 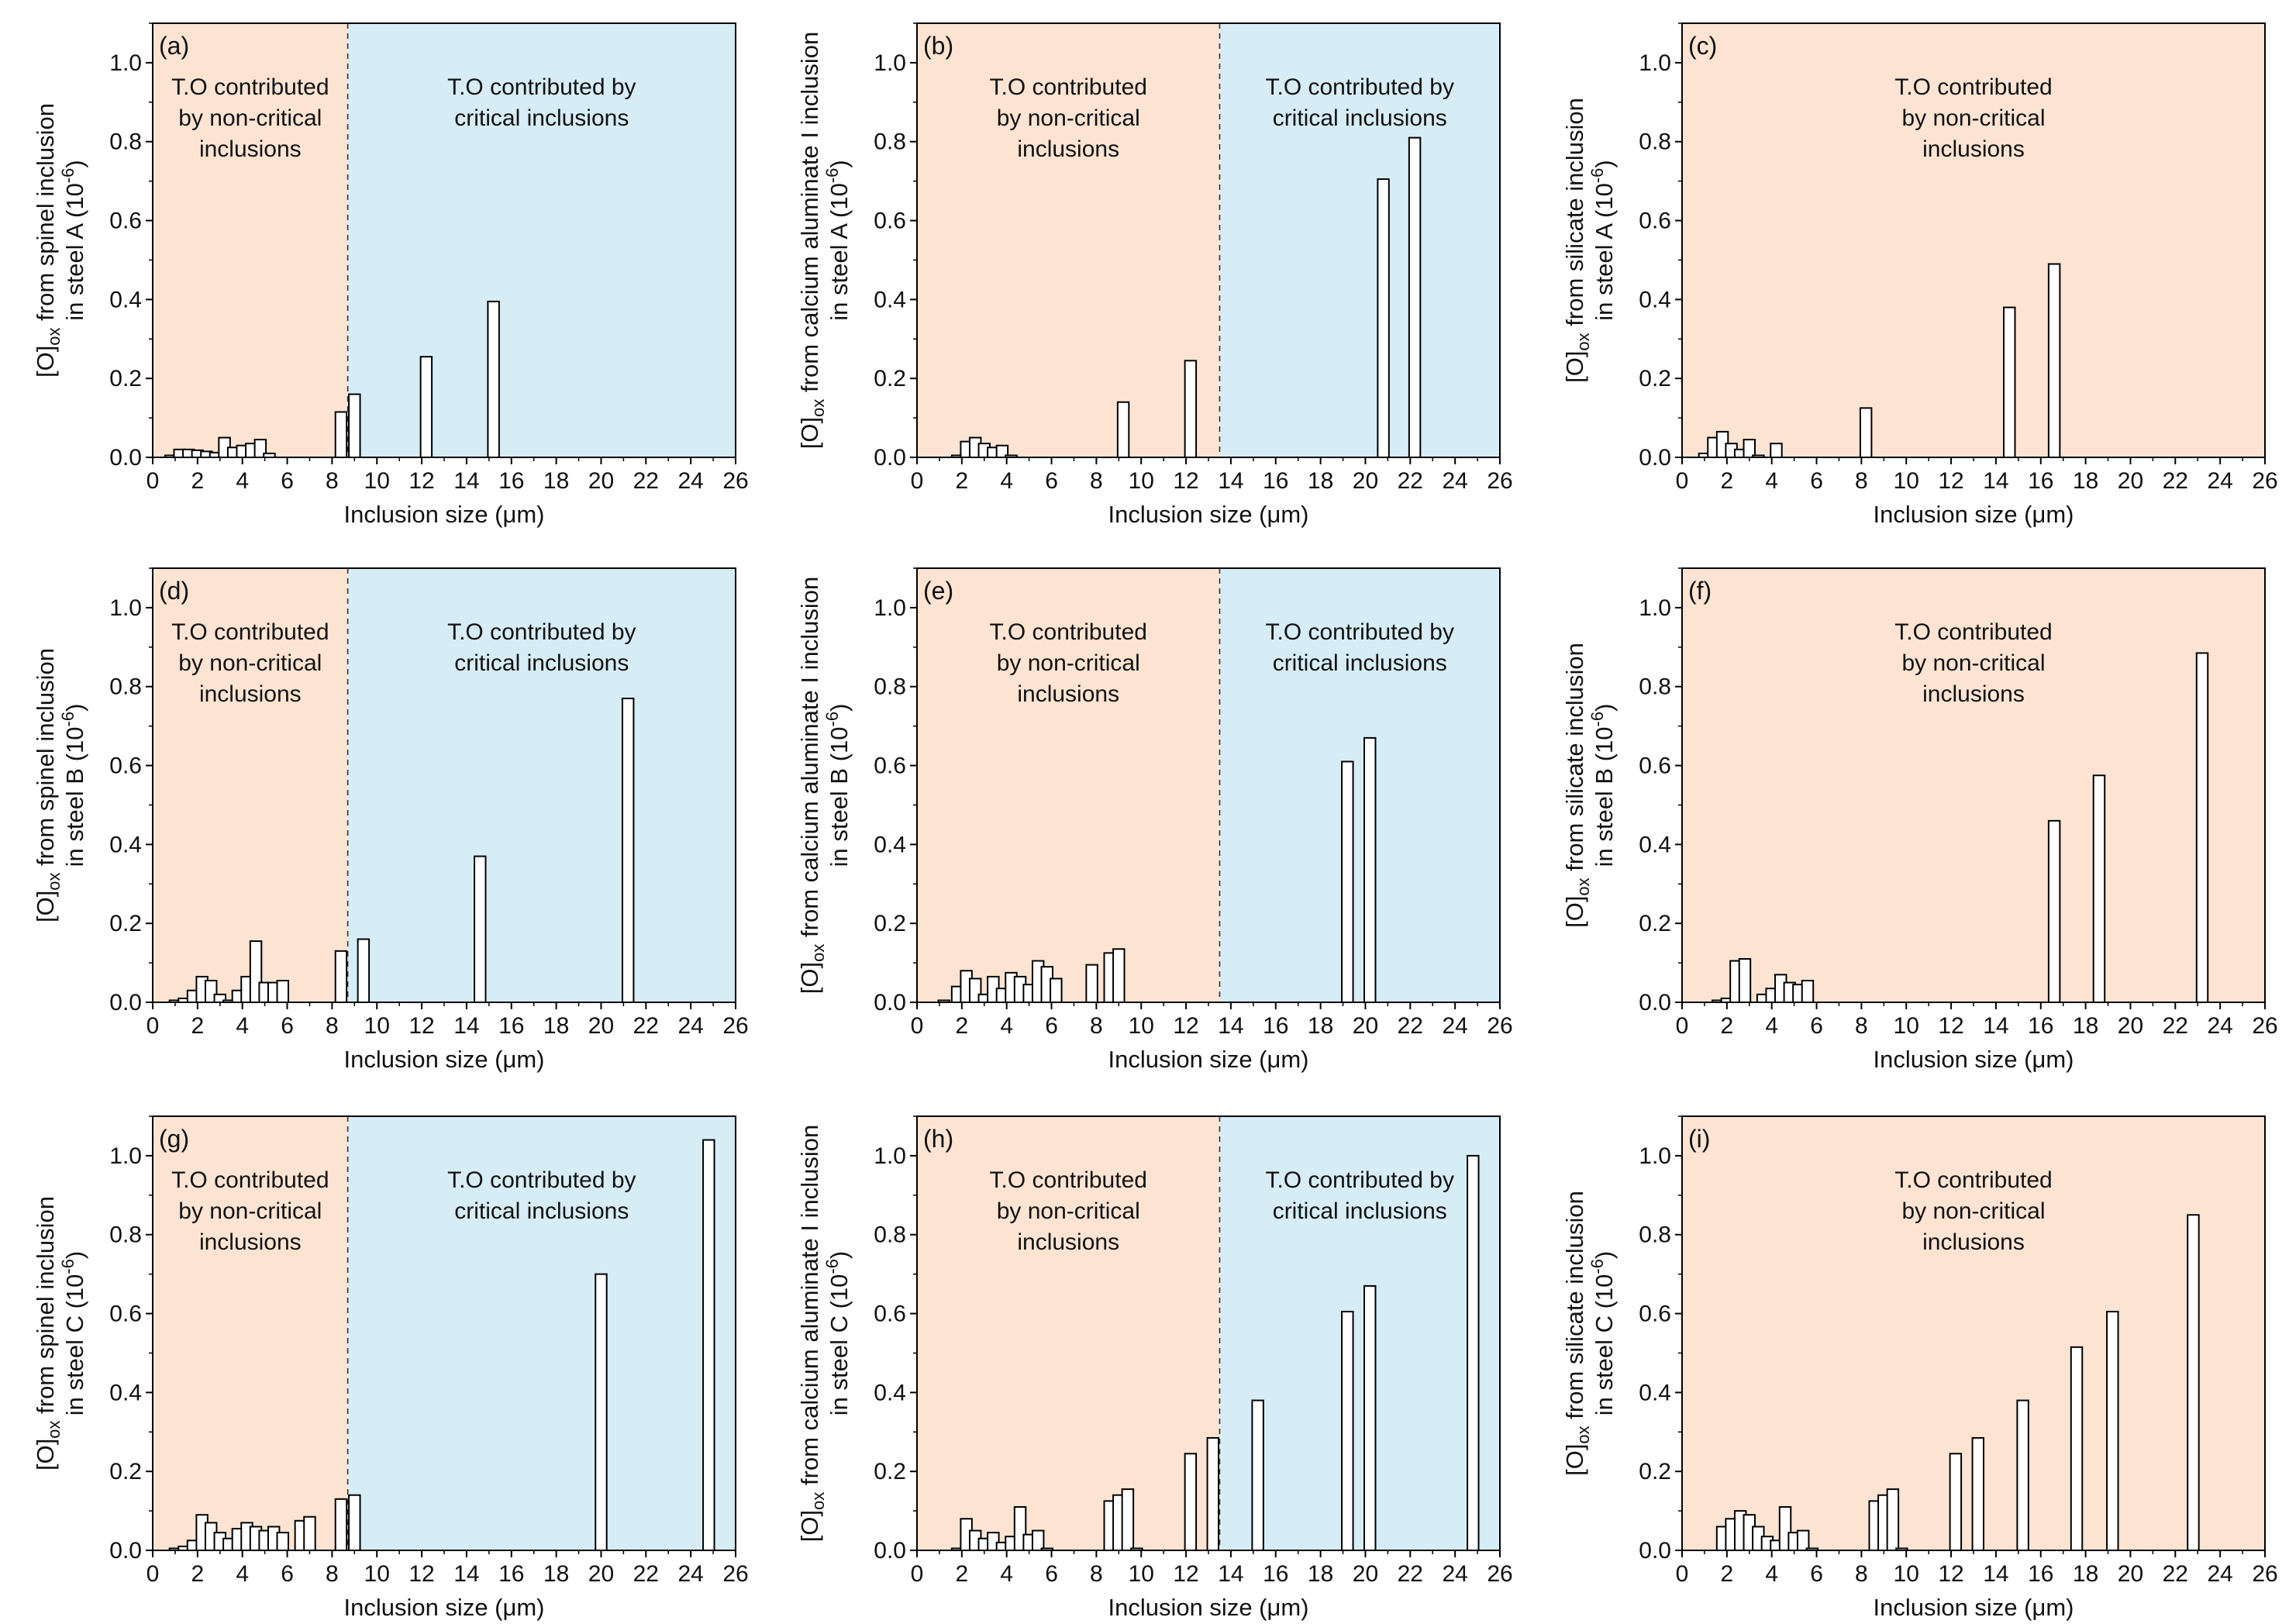 I want to click on panel-tag: (i), so click(x=1699, y=1139).